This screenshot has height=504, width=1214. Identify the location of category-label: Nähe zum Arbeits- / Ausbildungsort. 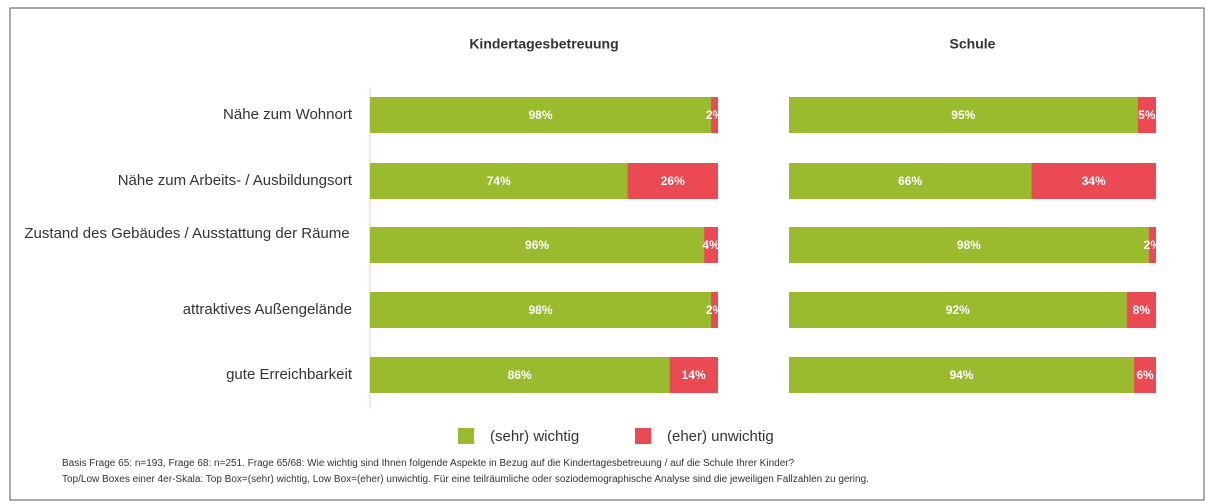
(234, 180).